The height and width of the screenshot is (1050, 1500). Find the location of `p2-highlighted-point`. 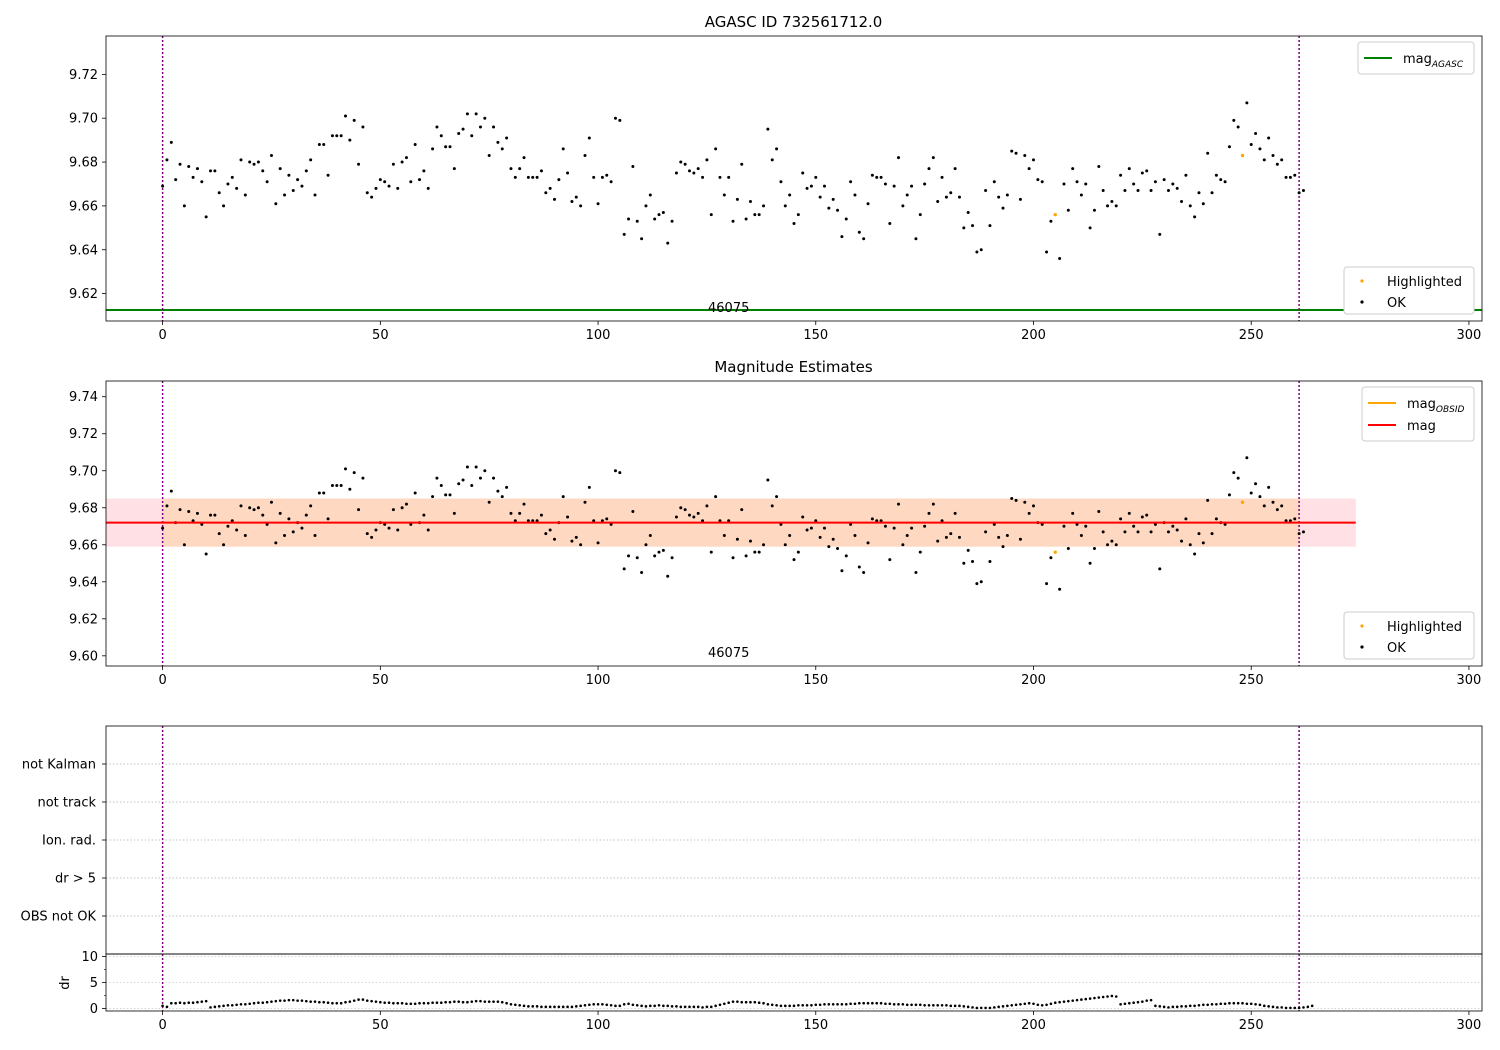

p2-highlighted-point is located at coordinates (1055, 552).